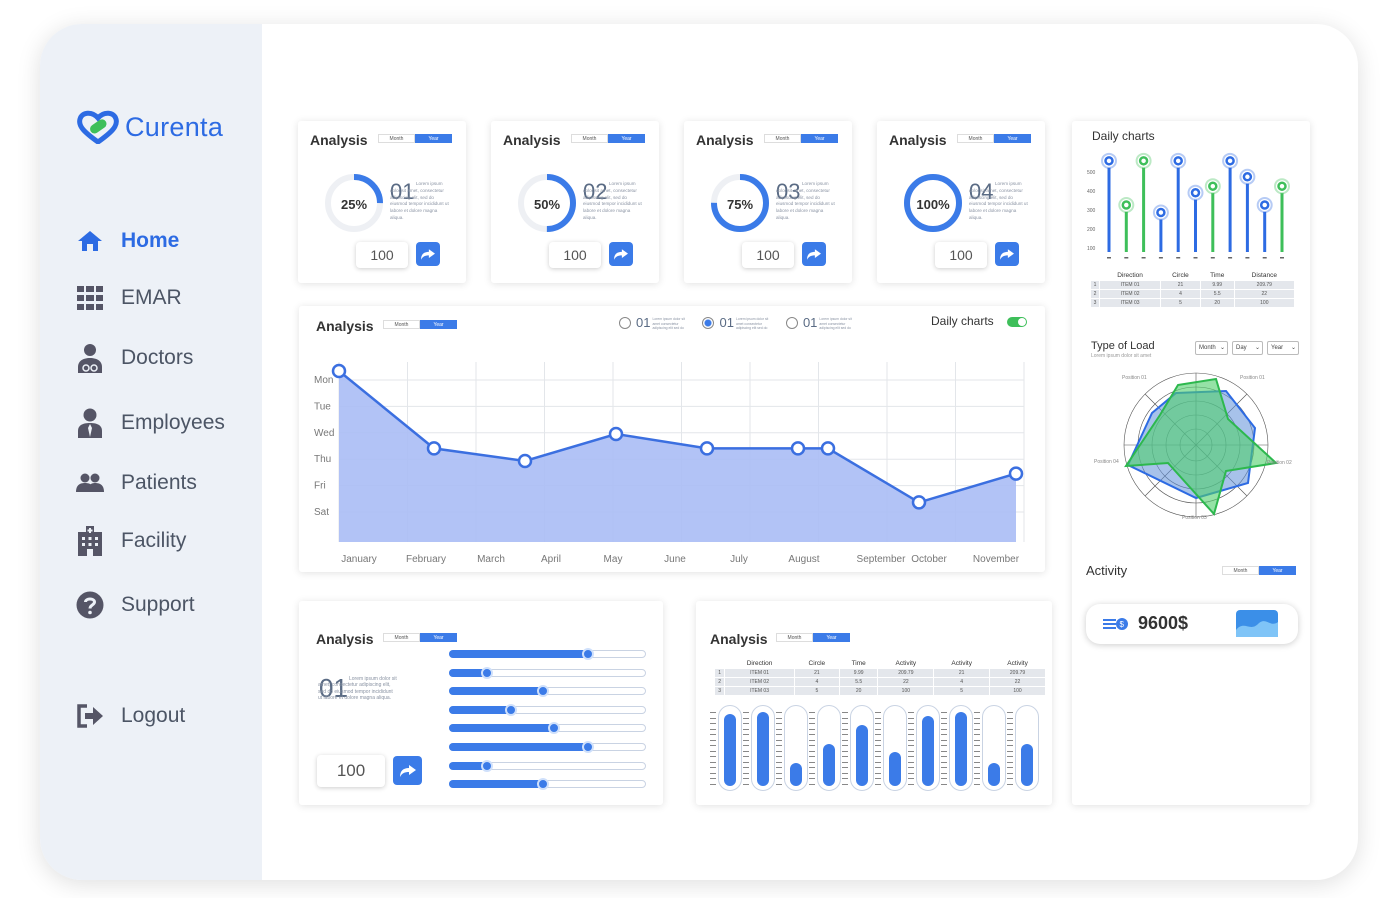 The width and height of the screenshot is (1380, 898). What do you see at coordinates (150, 423) in the screenshot?
I see `sidebar-item-employees: Employees` at bounding box center [150, 423].